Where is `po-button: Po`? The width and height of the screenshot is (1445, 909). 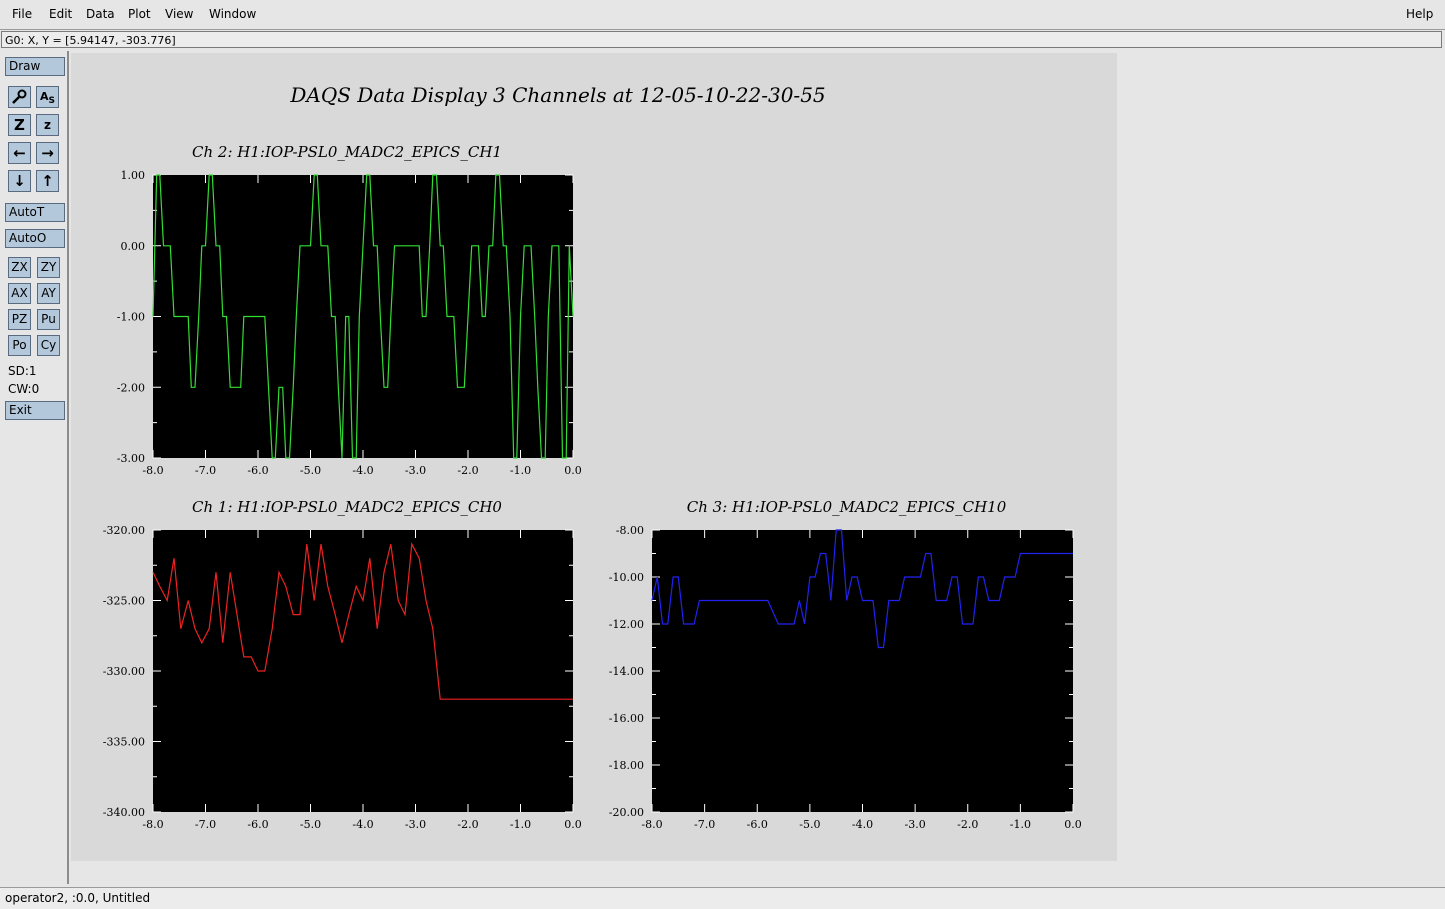
po-button: Po is located at coordinates (19, 345).